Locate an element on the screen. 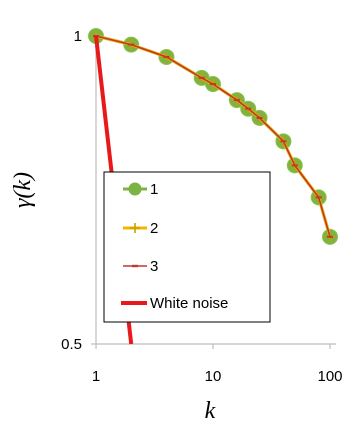 Image resolution: width=350 pixels, height=432 pixels. legend-entry: 1 is located at coordinates (140, 189).